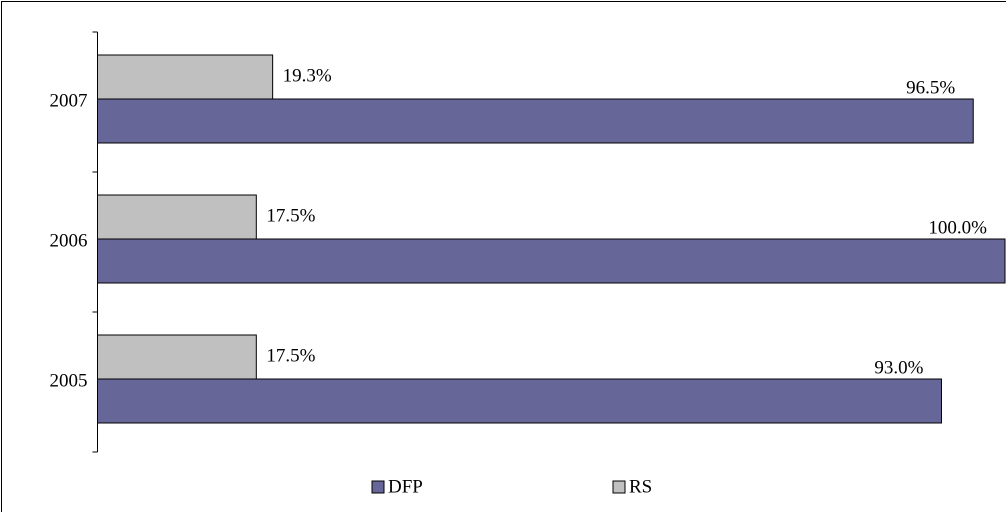 The image size is (1006, 512). I want to click on data-label: 100.0%, so click(957, 227).